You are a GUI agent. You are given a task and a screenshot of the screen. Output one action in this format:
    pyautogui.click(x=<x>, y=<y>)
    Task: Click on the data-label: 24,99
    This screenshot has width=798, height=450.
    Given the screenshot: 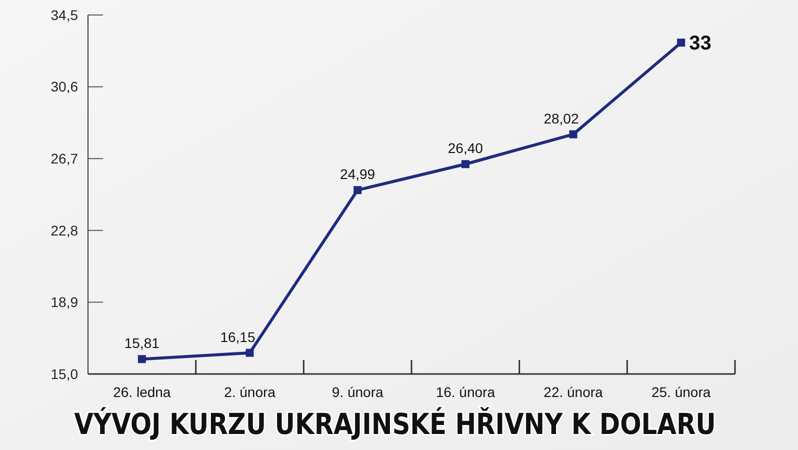 What is the action you would take?
    pyautogui.click(x=358, y=174)
    